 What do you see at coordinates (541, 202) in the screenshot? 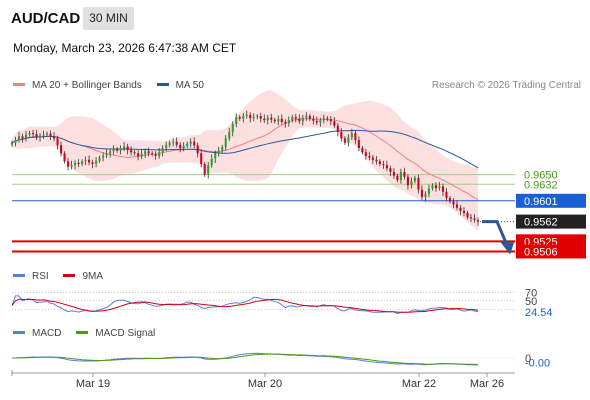
I see `price-level-label: 0.9601` at bounding box center [541, 202].